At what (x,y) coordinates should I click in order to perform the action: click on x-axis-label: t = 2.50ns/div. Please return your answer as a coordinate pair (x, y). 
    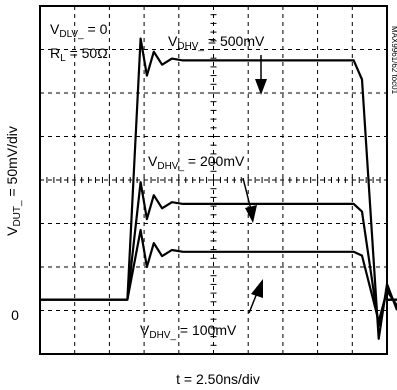
    Looking at the image, I should click on (218, 379).